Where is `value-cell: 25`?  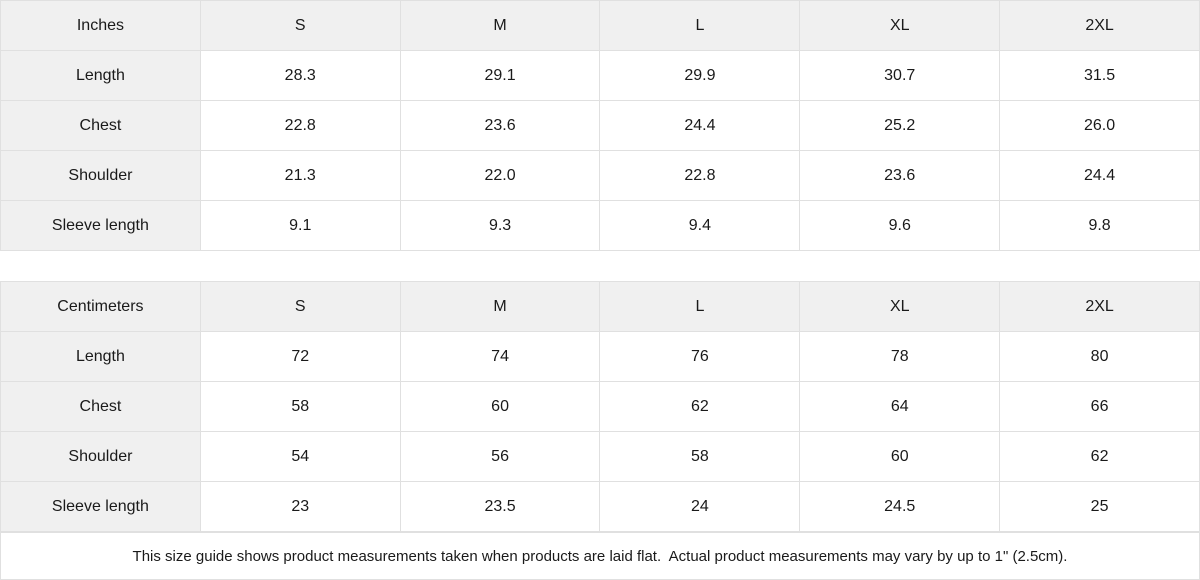
value-cell: 25 is located at coordinates (1099, 506).